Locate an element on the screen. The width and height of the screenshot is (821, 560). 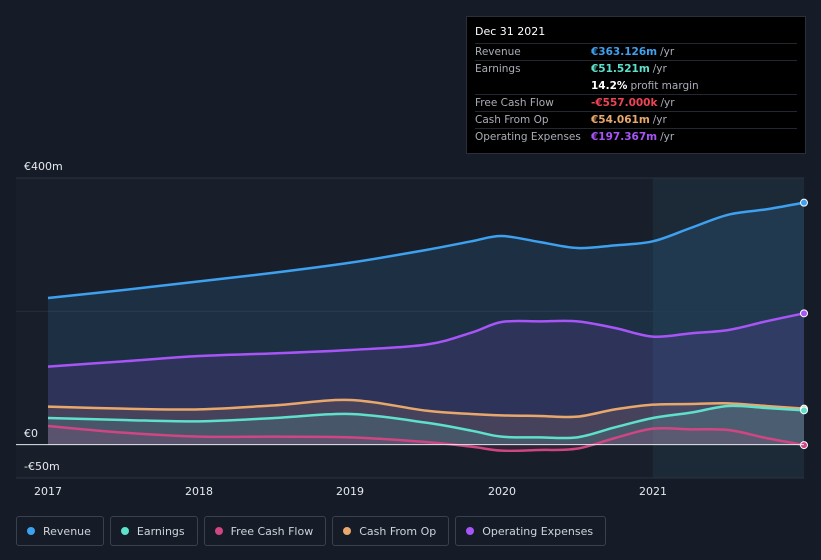
tooltip-row-free-cash-flow: Free Cash Flow -€557.000k /yr is located at coordinates (636, 102).